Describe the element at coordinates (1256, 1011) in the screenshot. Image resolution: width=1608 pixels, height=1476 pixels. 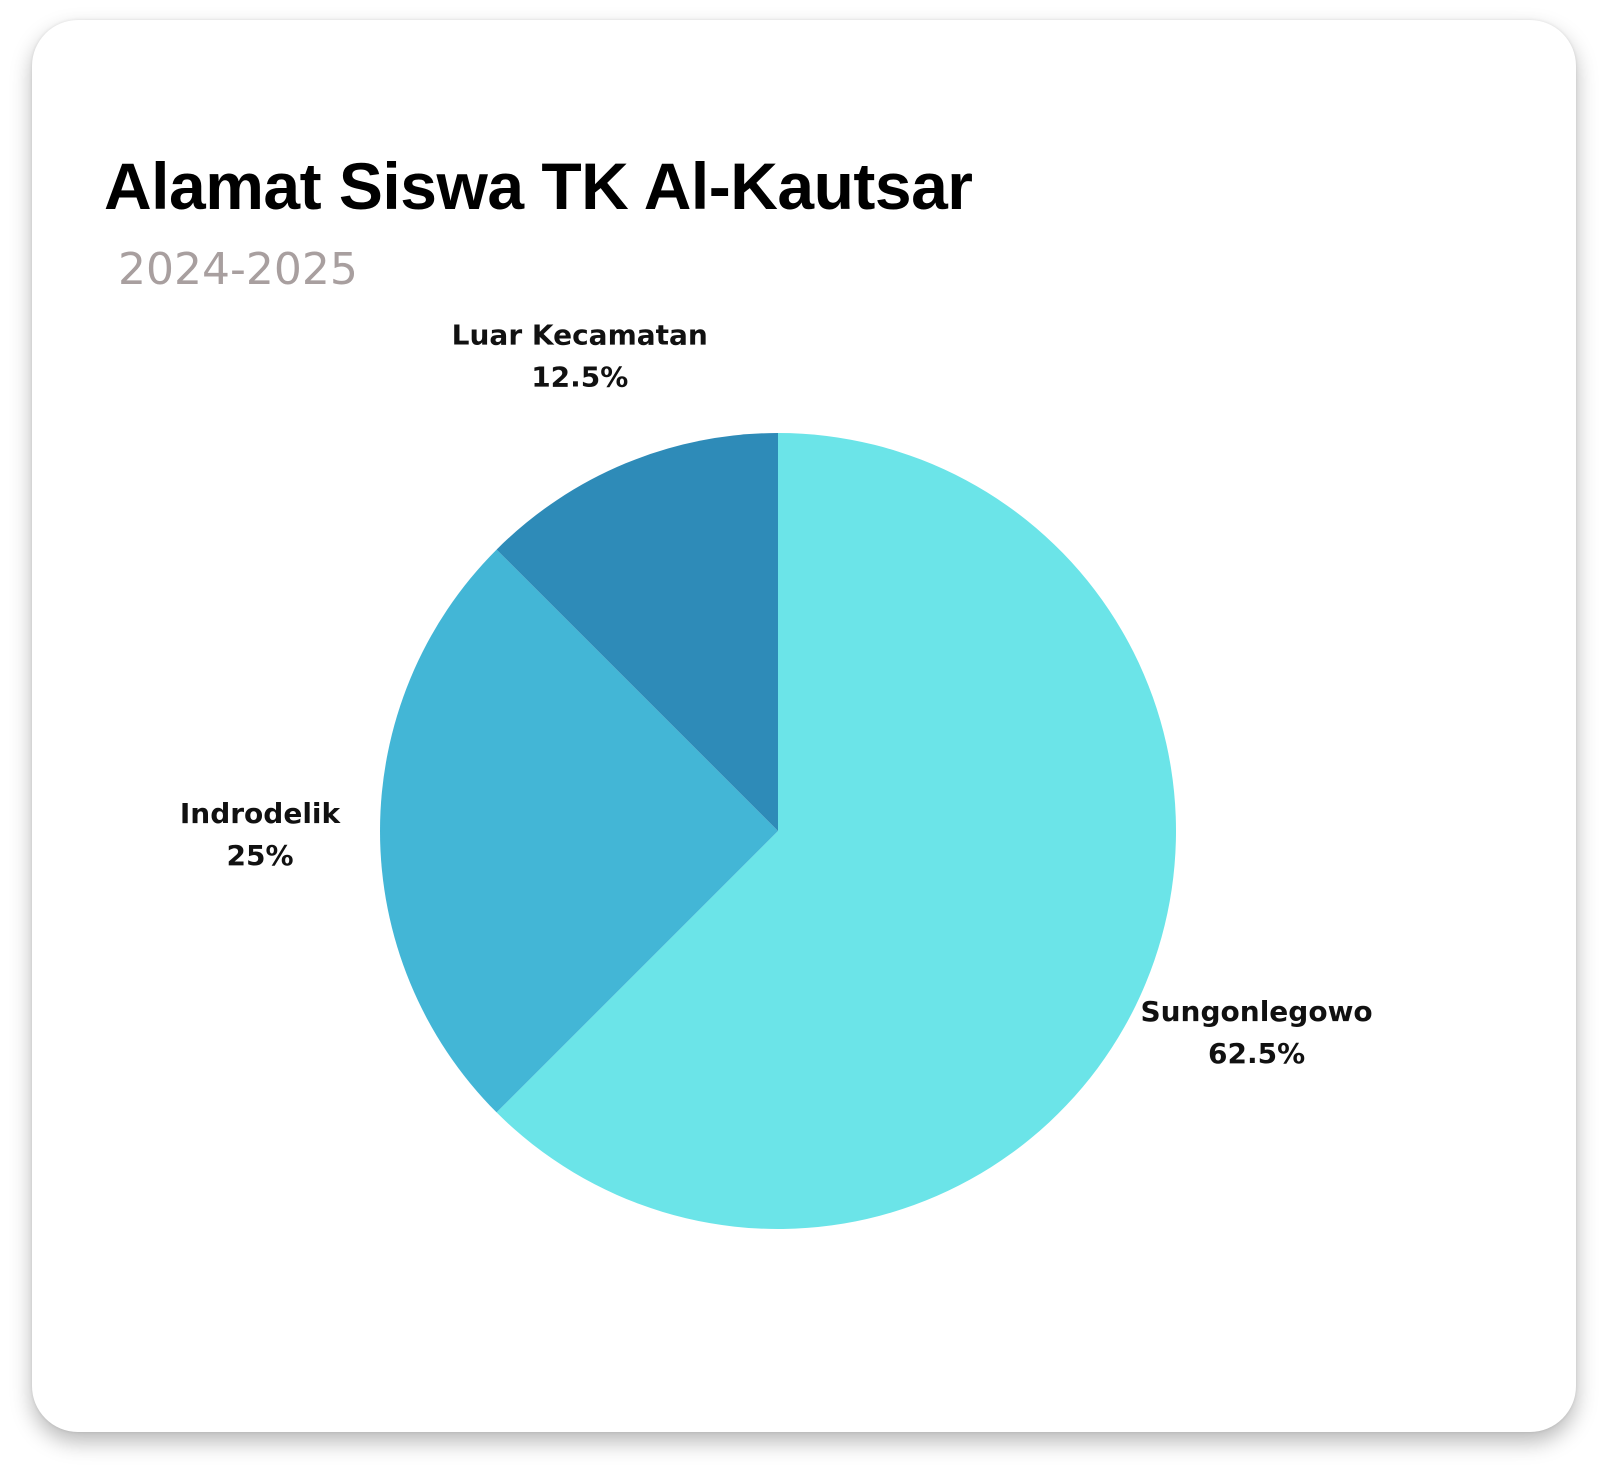
I see `slice-category-label: Sungonlegowo` at that location.